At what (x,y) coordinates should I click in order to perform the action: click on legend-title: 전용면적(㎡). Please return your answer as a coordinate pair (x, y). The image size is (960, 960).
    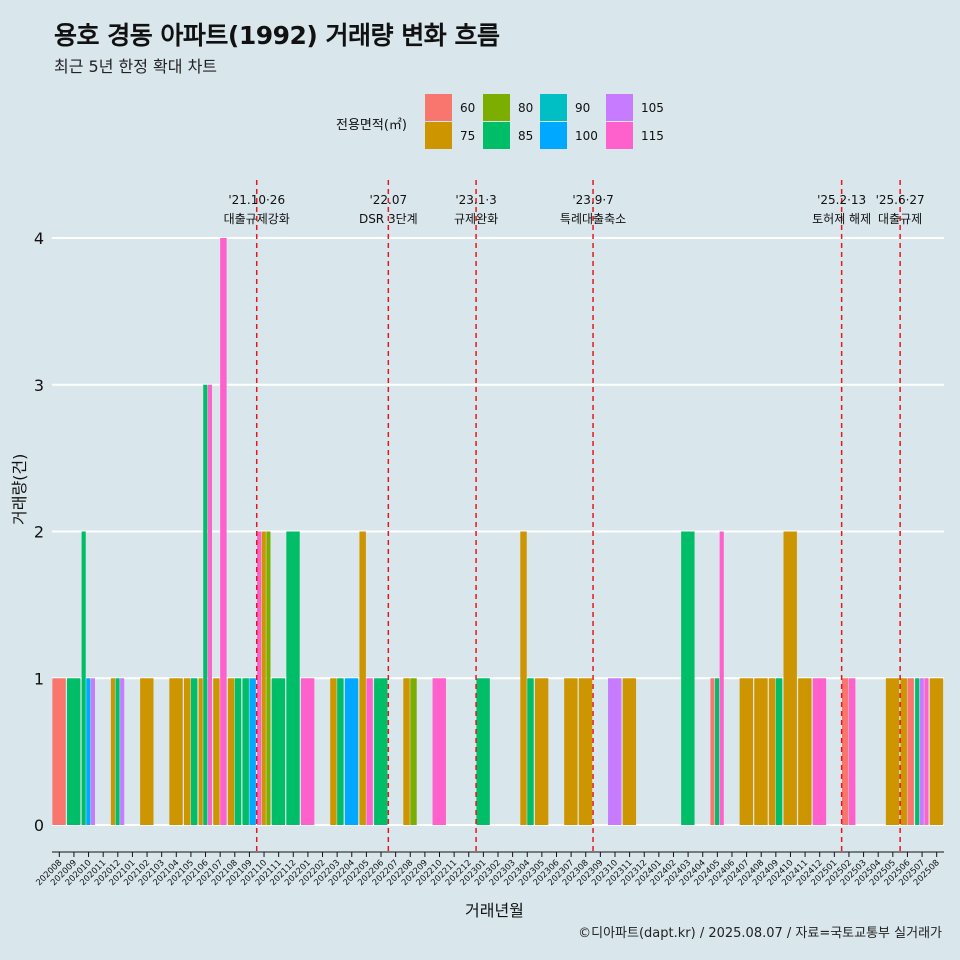
    Looking at the image, I should click on (371, 125).